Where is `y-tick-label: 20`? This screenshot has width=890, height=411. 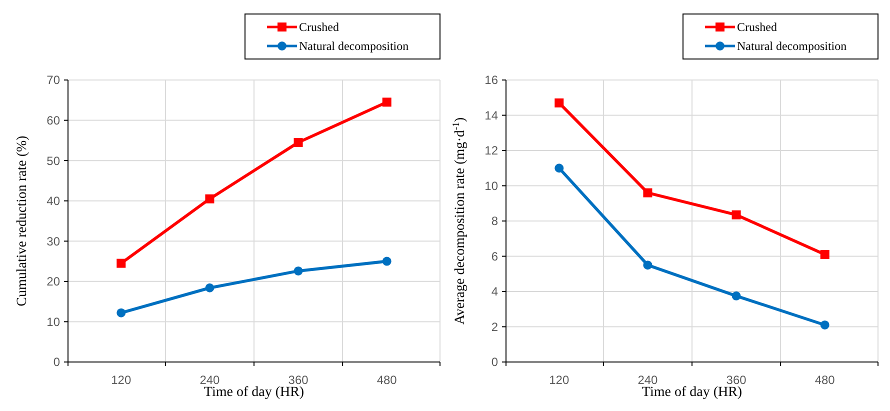 y-tick-label: 20 is located at coordinates (53, 281).